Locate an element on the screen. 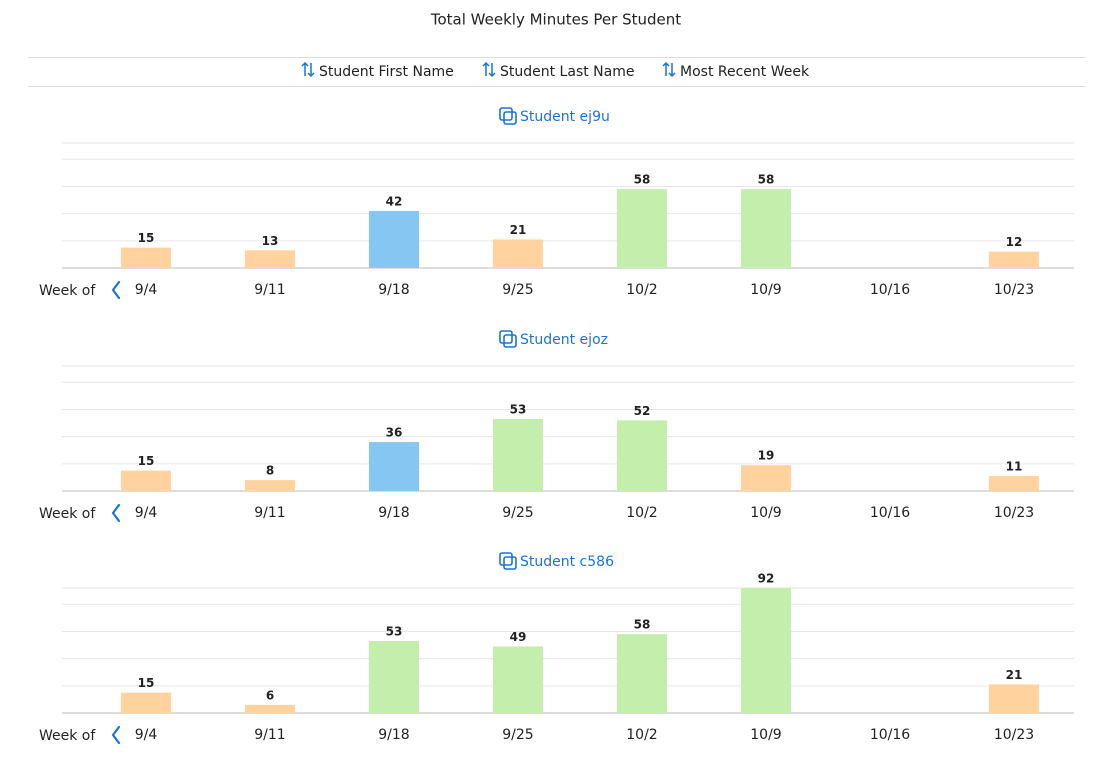 The height and width of the screenshot is (758, 1095). chart-title: Student c586 is located at coordinates (567, 562).